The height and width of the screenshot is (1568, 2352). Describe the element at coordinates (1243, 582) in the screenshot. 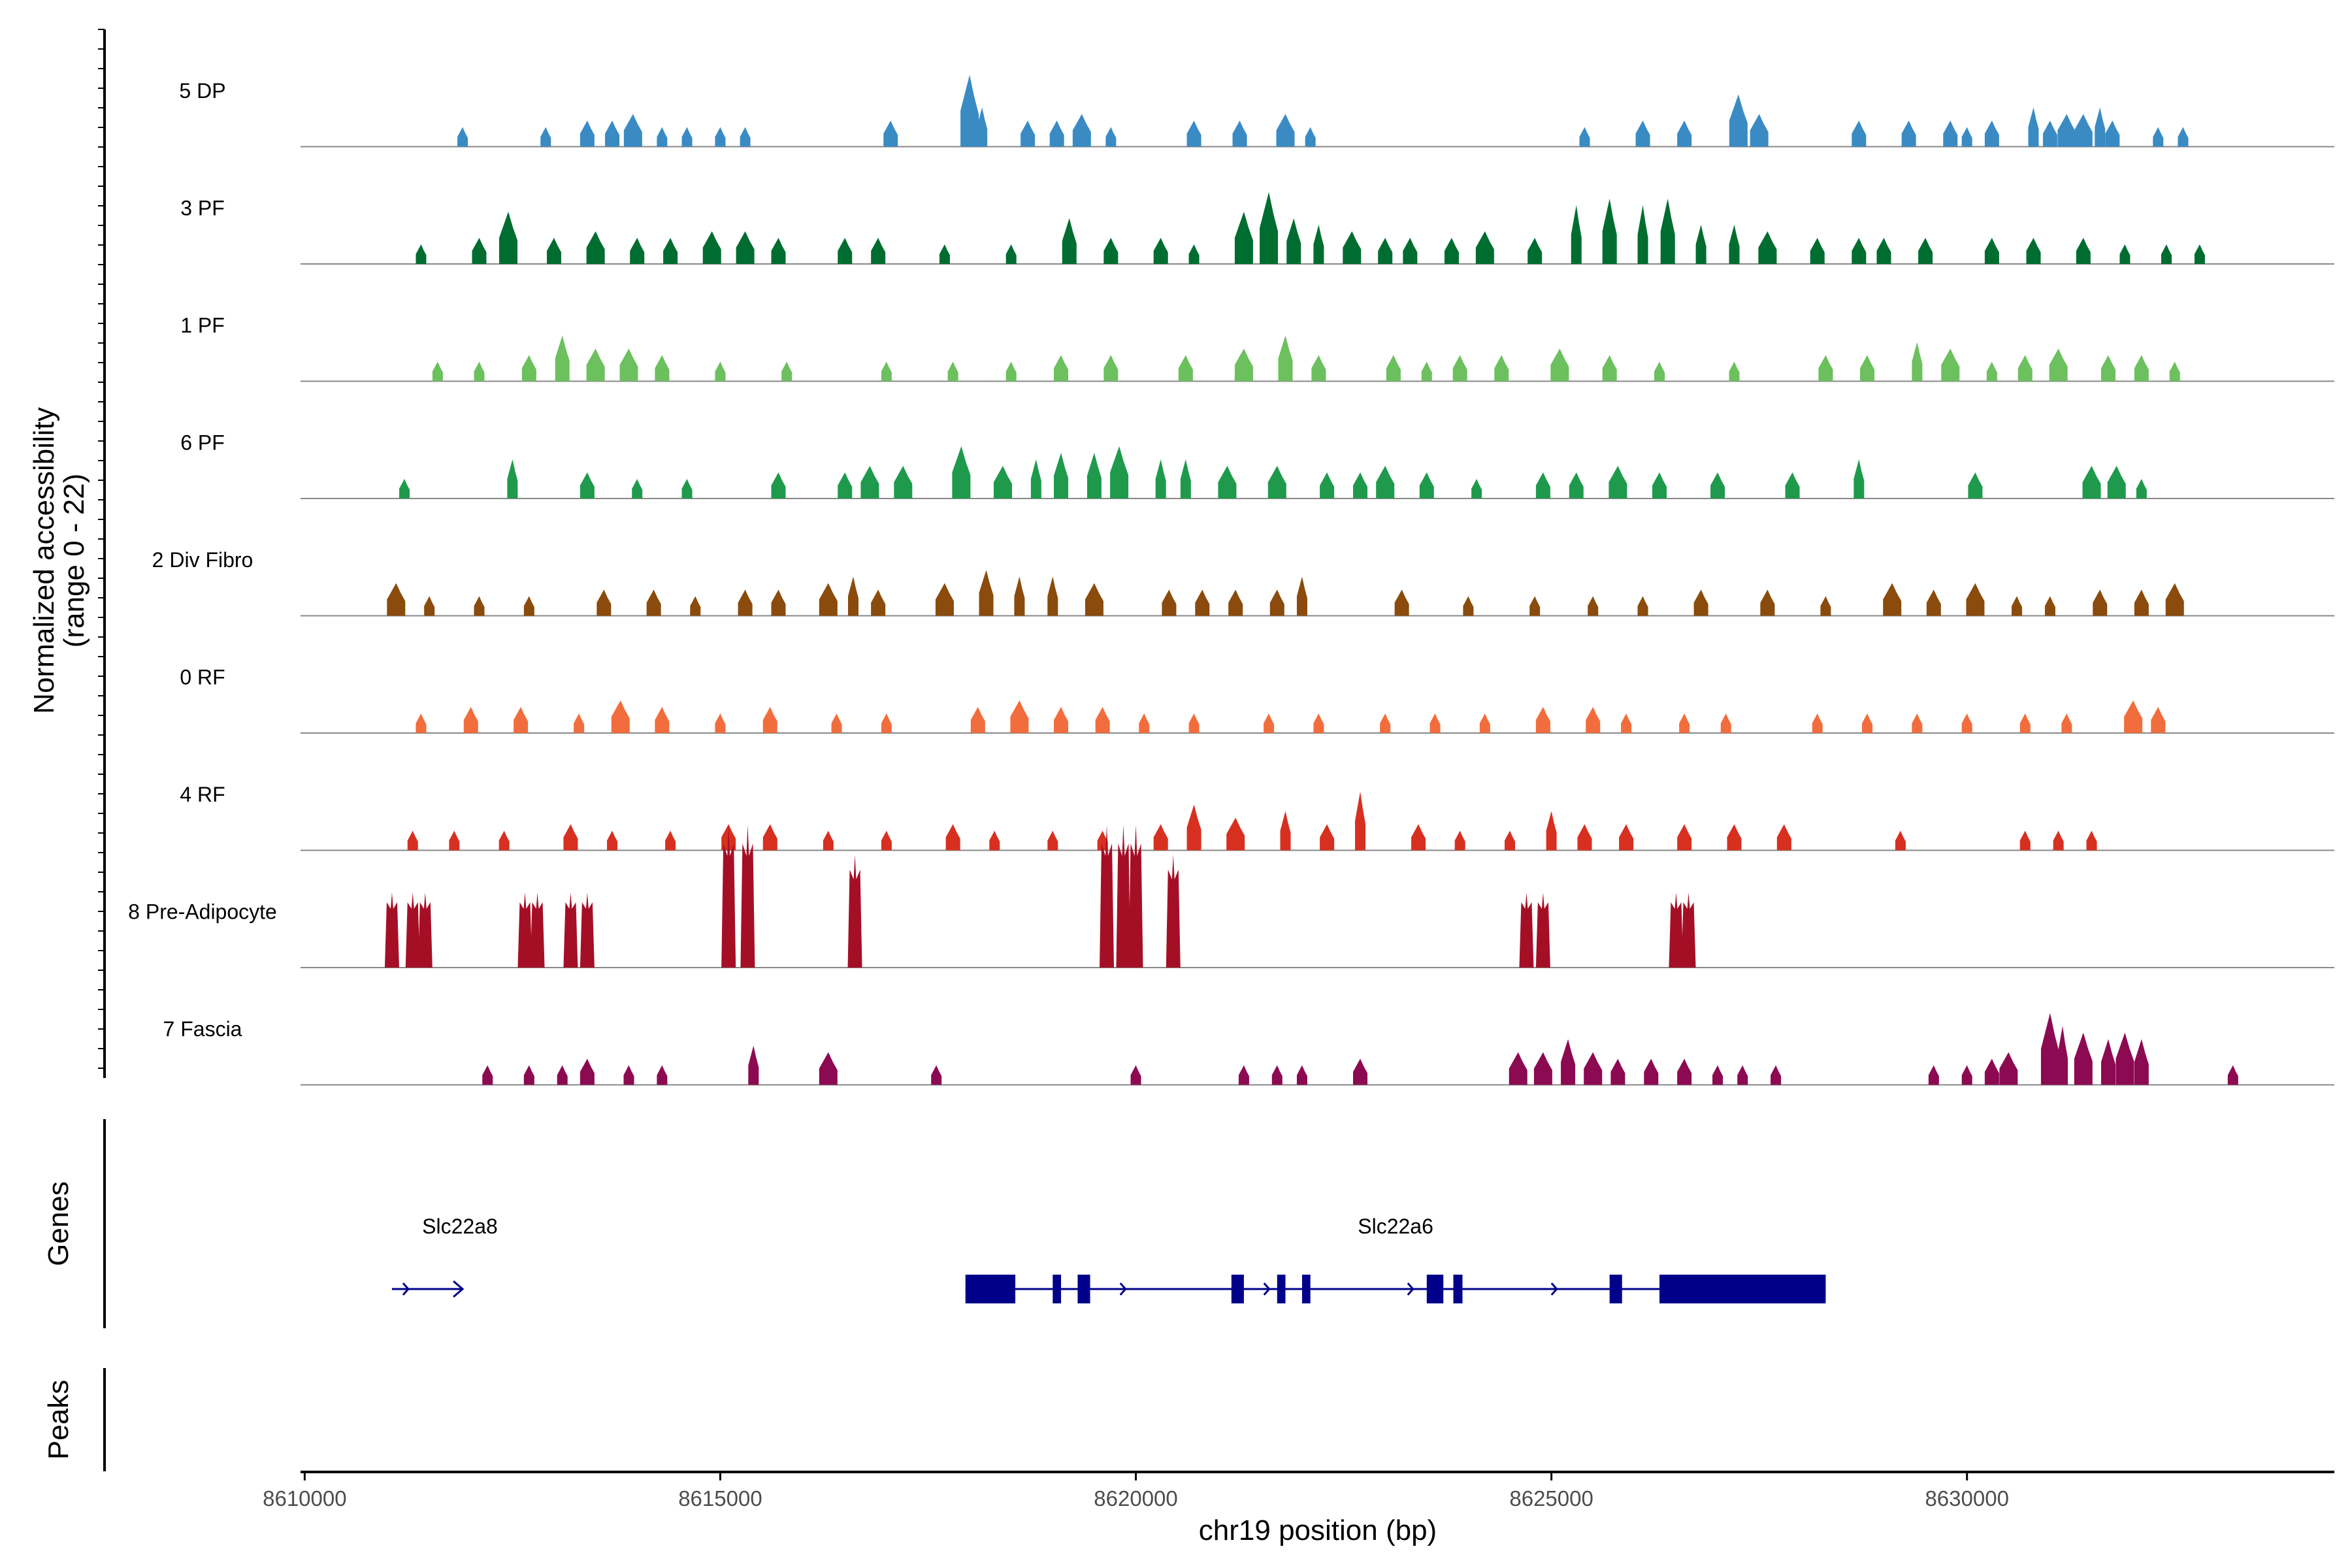

I see `track-5: 2 Div Fibro` at that location.